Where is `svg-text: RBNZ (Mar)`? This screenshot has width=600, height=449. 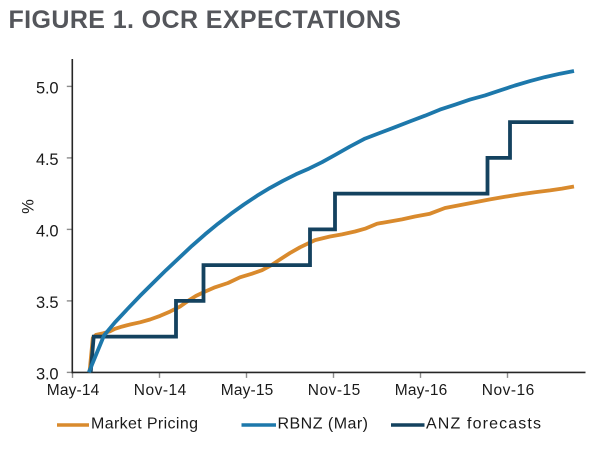 svg-text: RBNZ (Mar) is located at coordinates (323, 424).